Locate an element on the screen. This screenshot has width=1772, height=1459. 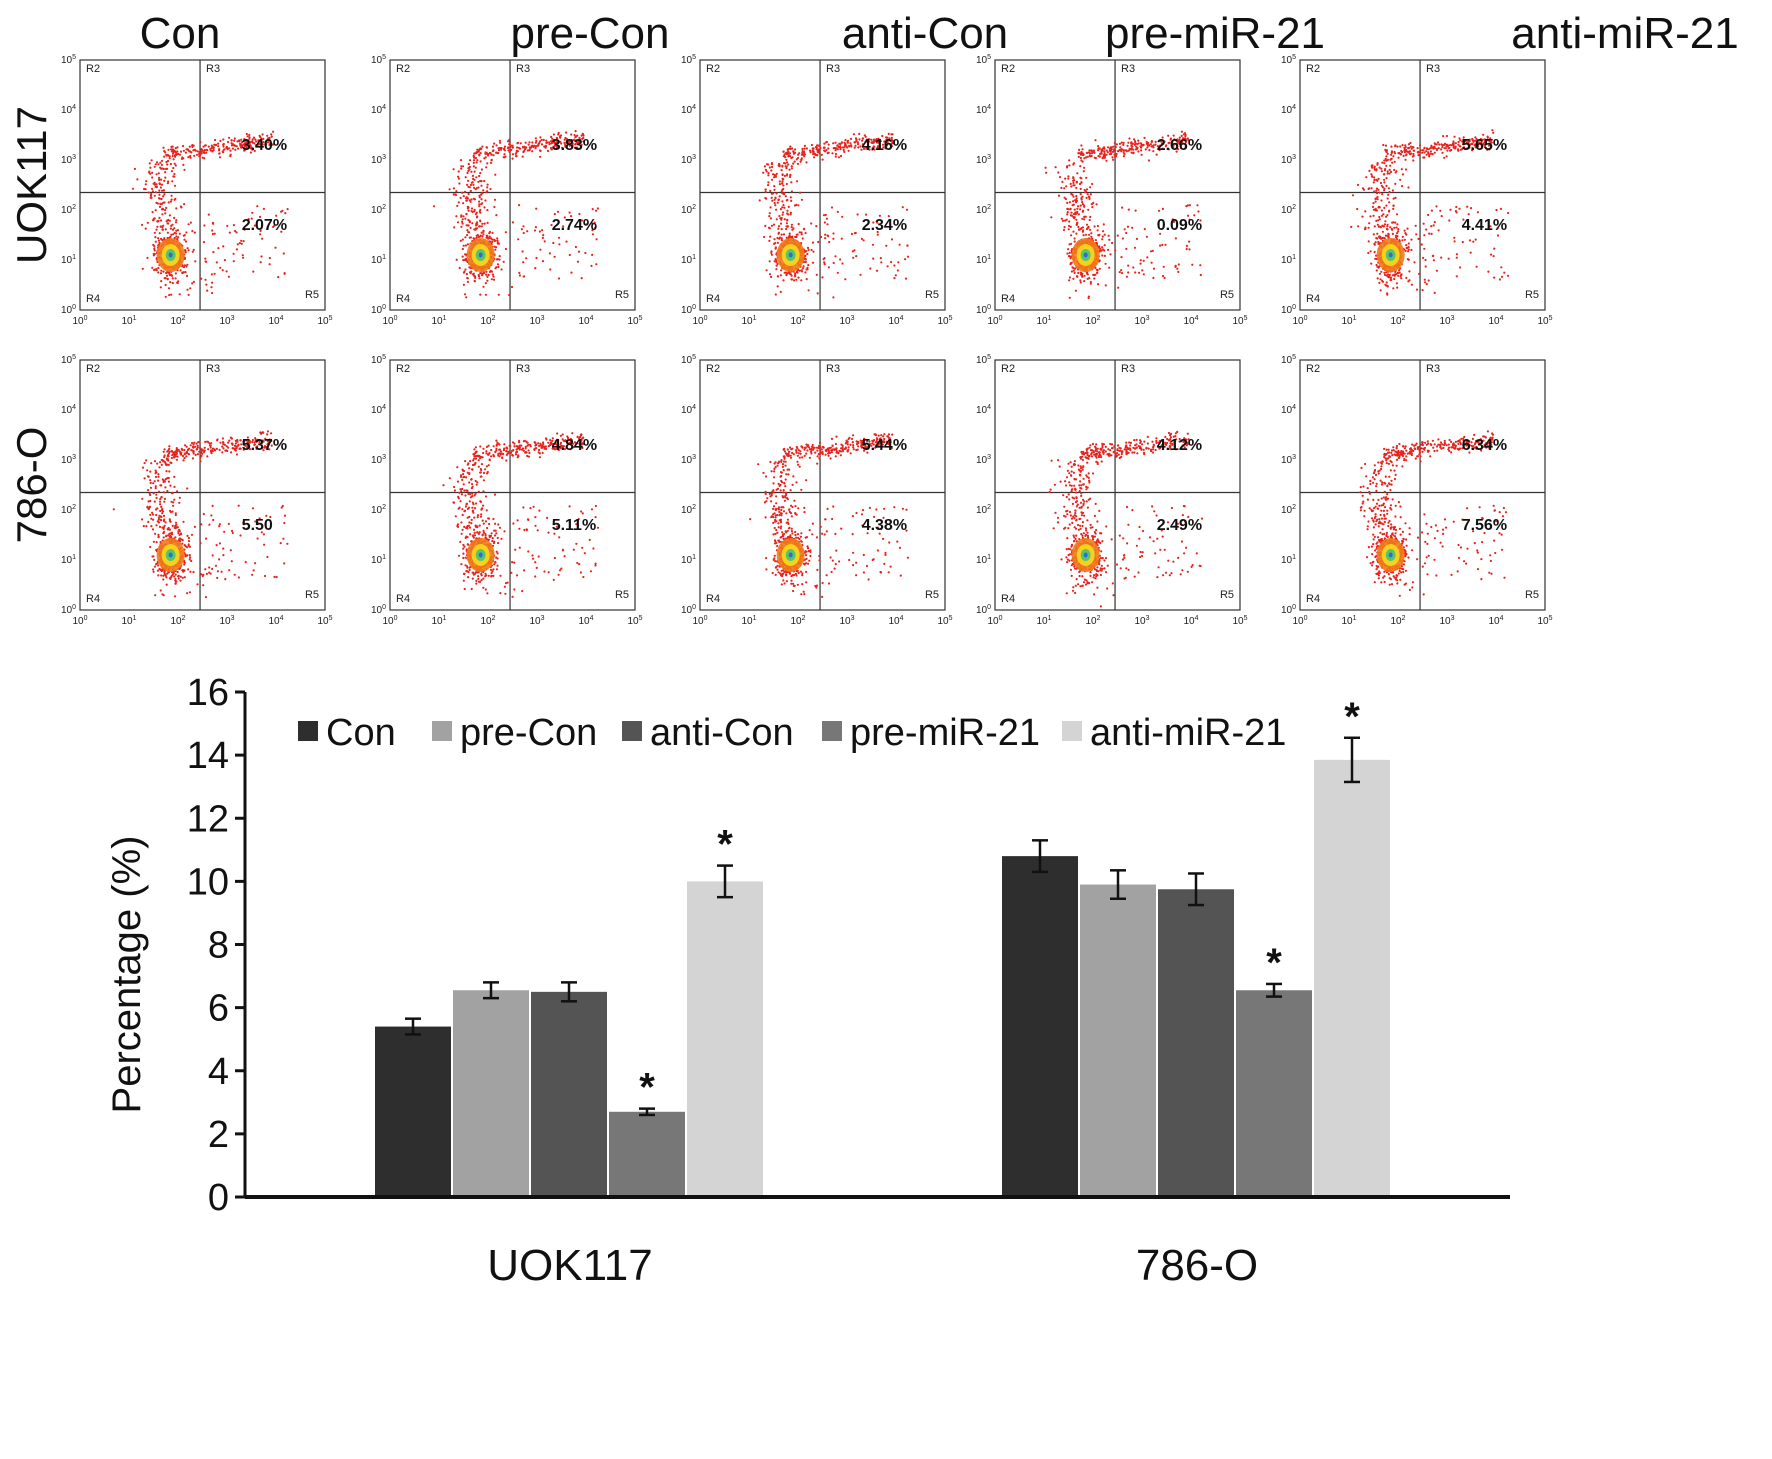
y-tick-label: 10⁰ is located at coordinates (983, 310).